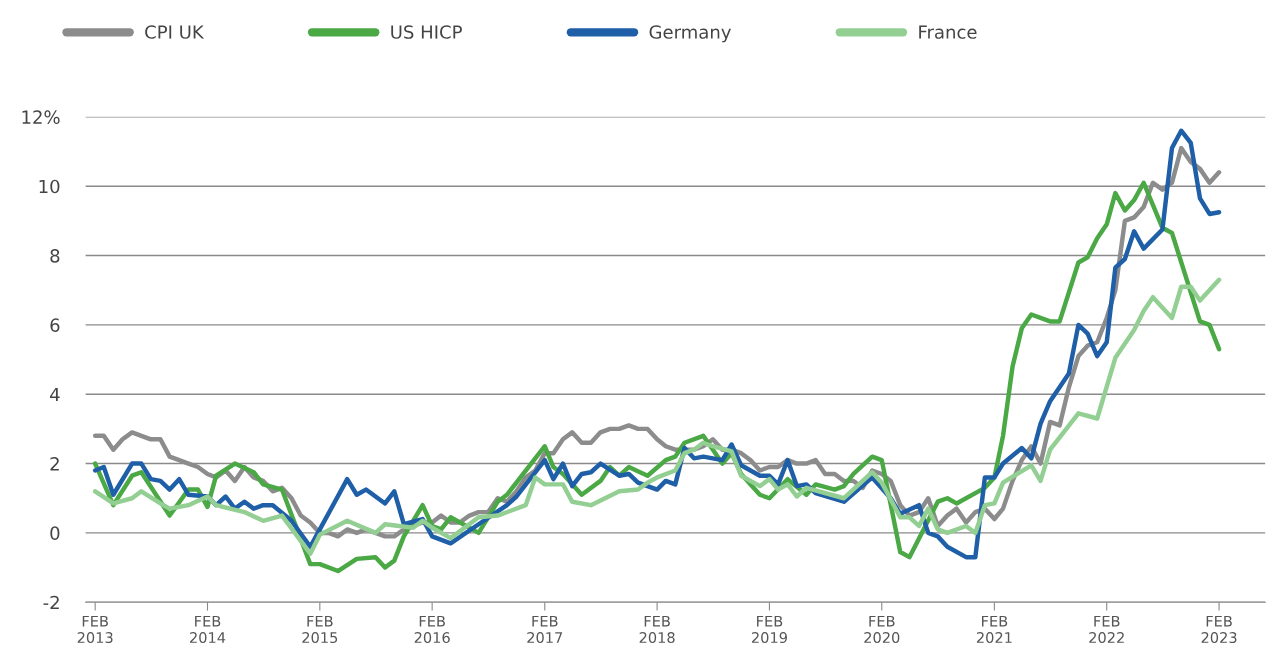  Describe the element at coordinates (208, 629) in the screenshot. I see `x-tick-label: FEB 2014` at that location.